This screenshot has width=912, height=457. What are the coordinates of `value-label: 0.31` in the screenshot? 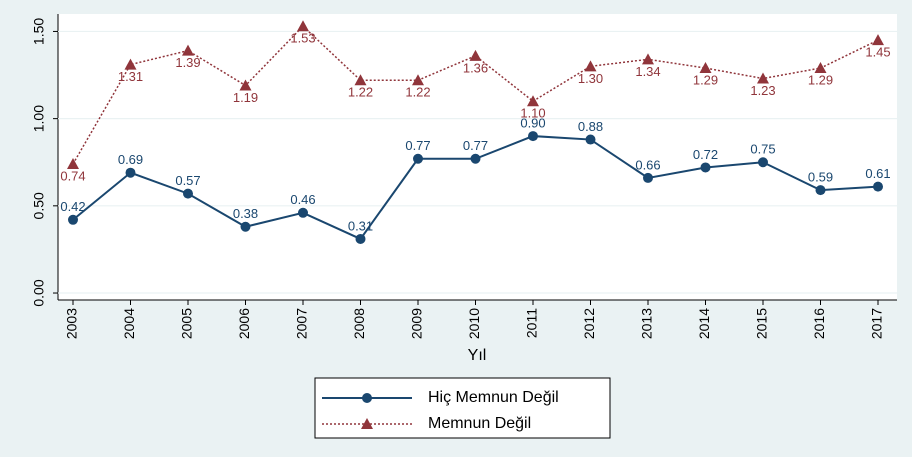 It's located at (360, 225).